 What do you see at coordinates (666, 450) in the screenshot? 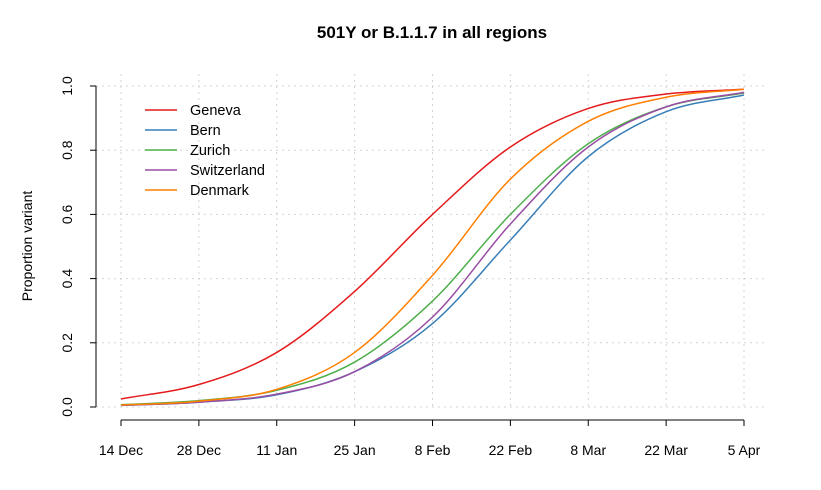
I see `x-tick-label: 22 Mar` at bounding box center [666, 450].